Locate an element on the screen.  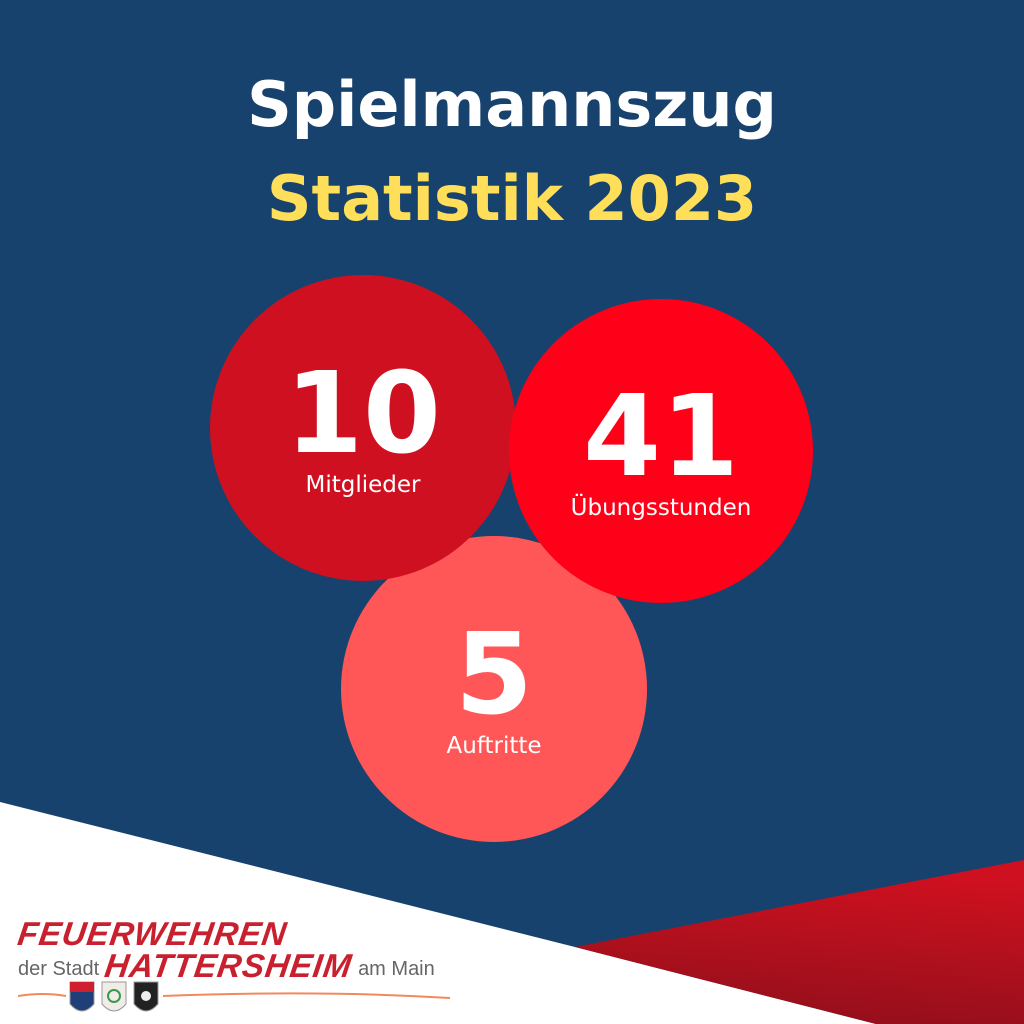
stat-value: 41 is located at coordinates (661, 437).